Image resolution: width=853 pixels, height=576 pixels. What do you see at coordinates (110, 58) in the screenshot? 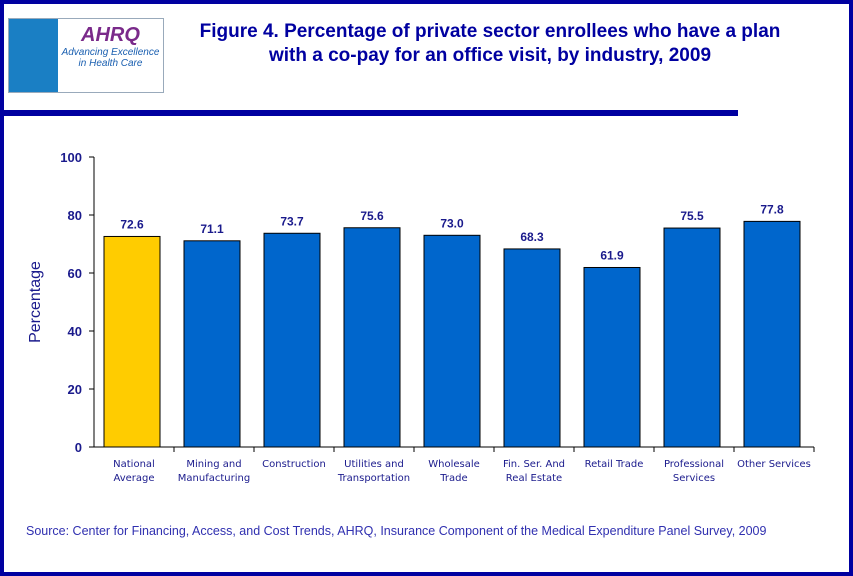
I see `ahrq-tagline: Advancing Excellence in Health Care` at bounding box center [110, 58].